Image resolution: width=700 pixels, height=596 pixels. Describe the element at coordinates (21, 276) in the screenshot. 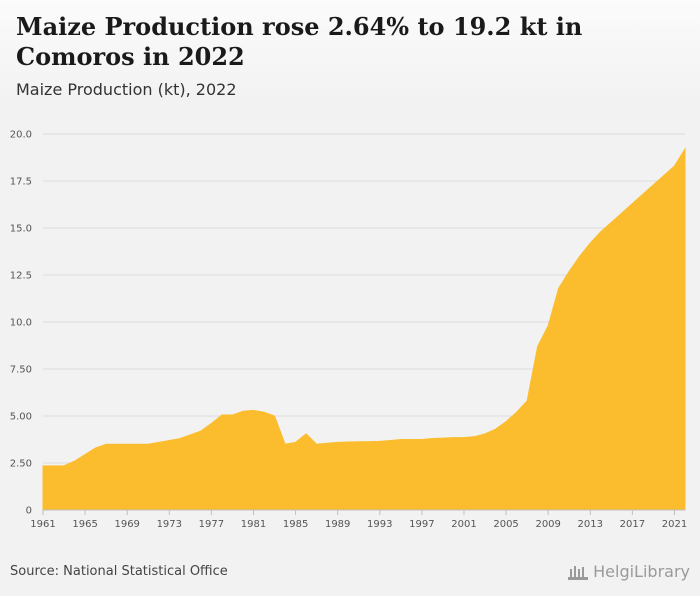

I see `y-tick-label: 12.5` at that location.